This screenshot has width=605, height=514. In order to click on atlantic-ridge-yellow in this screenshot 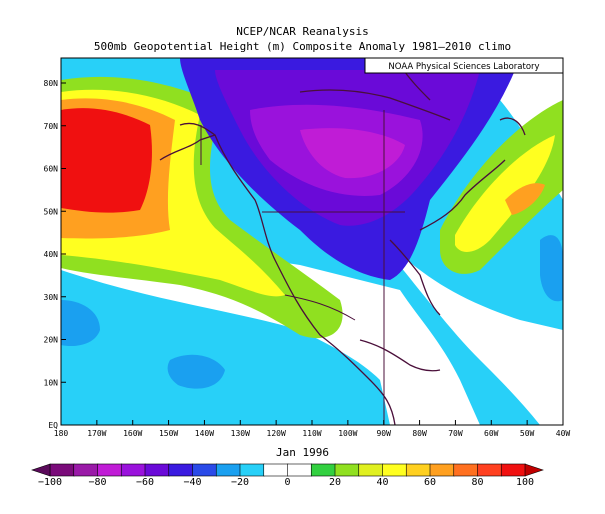, I will do `click(505, 193)`.